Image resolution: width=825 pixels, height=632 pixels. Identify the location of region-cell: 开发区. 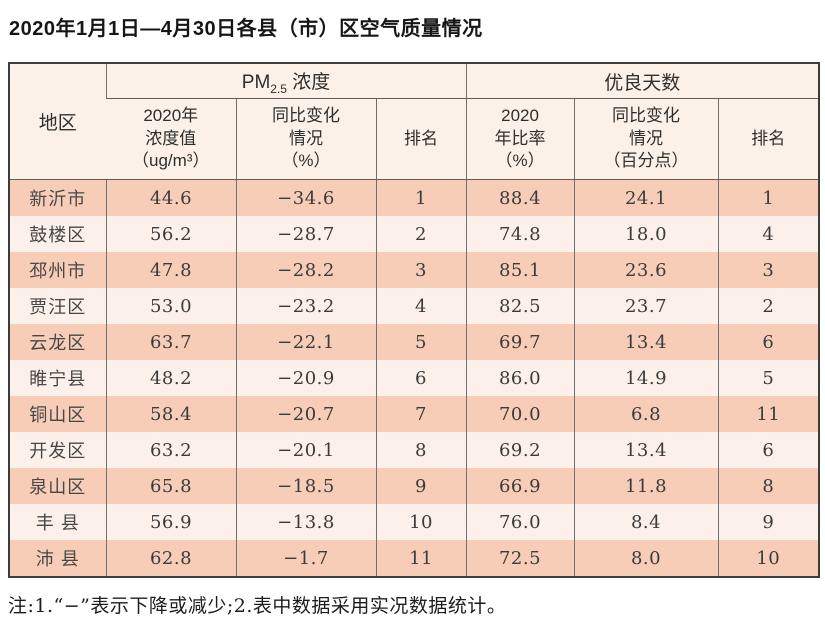
(58, 451).